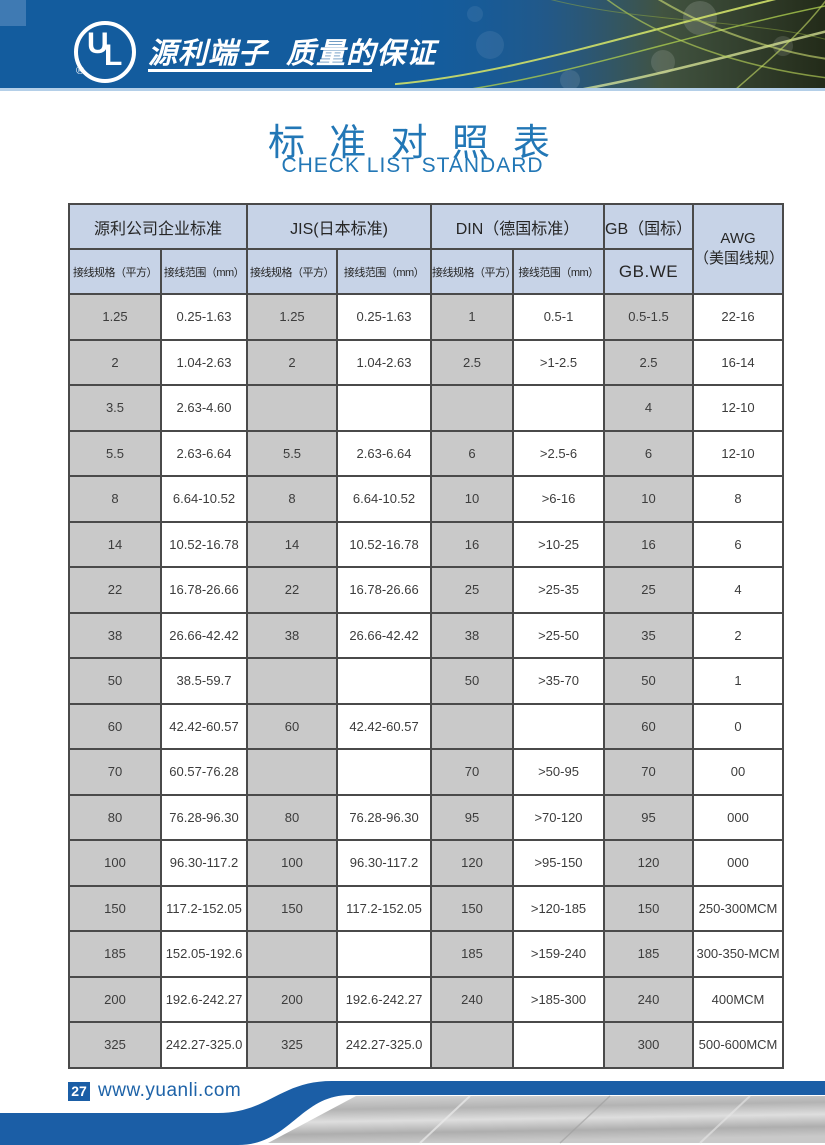 This screenshot has width=825, height=1145. What do you see at coordinates (412, 165) in the screenshot?
I see `page-subtitle: CHECK LIST STANDARD` at bounding box center [412, 165].